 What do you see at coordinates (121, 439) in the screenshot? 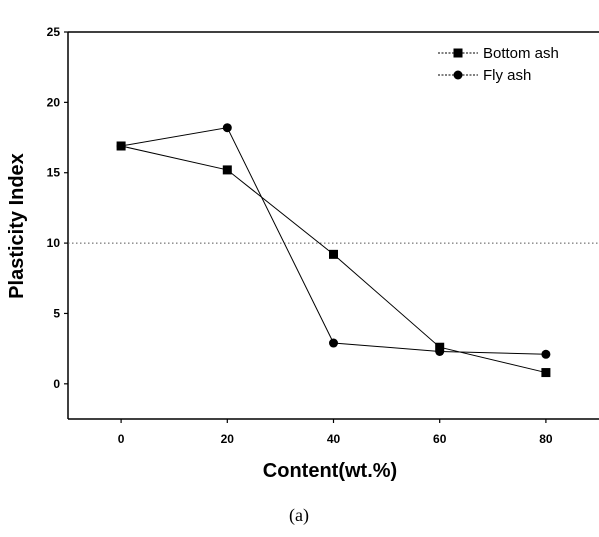
I see `x-tick-label: 0` at bounding box center [121, 439].